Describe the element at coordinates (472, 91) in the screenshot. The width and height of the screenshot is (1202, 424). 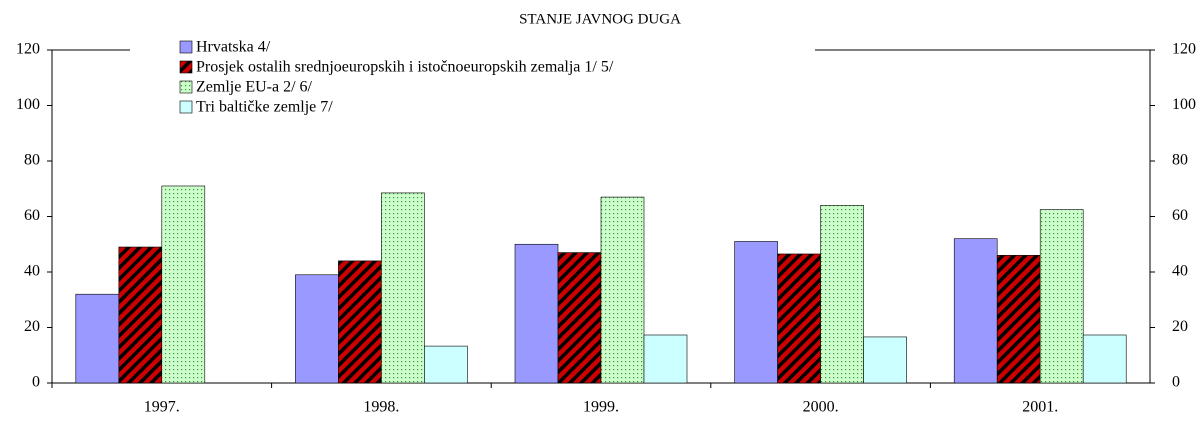
I see `legend-box` at that location.